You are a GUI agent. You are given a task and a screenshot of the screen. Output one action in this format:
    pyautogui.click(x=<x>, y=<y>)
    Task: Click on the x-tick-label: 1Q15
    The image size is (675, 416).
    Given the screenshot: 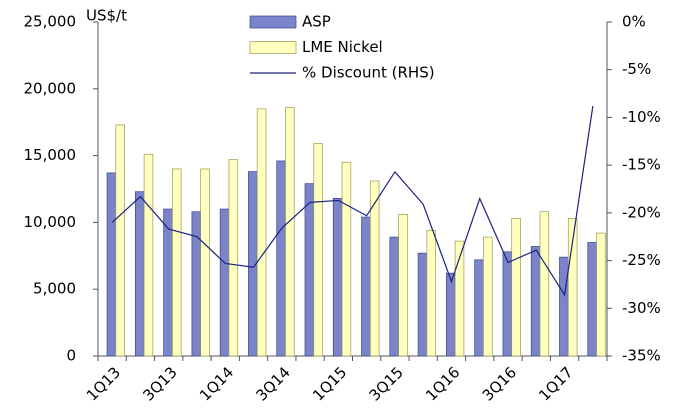 What is the action you would take?
    pyautogui.click(x=329, y=383)
    